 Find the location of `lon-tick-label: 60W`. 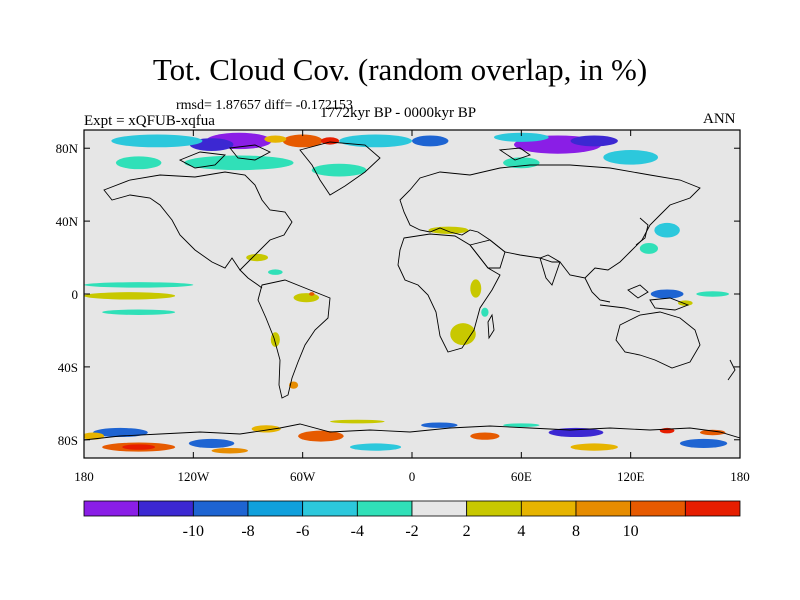

lon-tick-label: 60W is located at coordinates (303, 476).